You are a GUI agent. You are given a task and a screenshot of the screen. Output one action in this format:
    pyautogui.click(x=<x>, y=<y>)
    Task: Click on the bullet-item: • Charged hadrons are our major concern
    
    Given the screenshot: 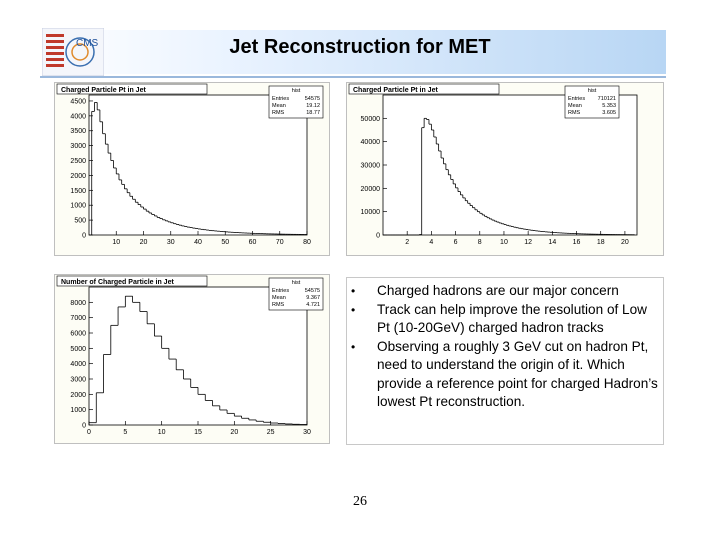 What is the action you would take?
    pyautogui.click(x=505, y=291)
    